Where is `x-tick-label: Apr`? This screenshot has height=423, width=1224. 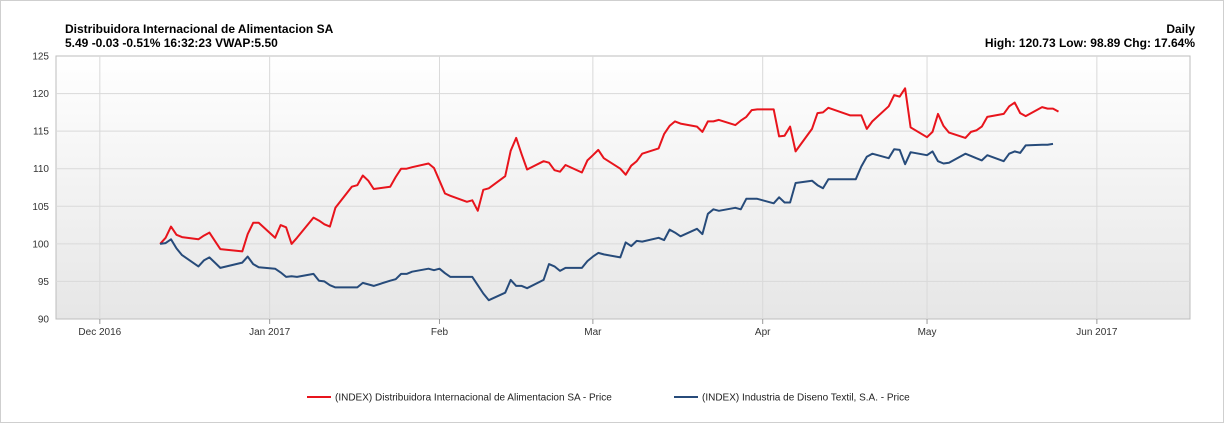 x-tick-label: Apr is located at coordinates (763, 332).